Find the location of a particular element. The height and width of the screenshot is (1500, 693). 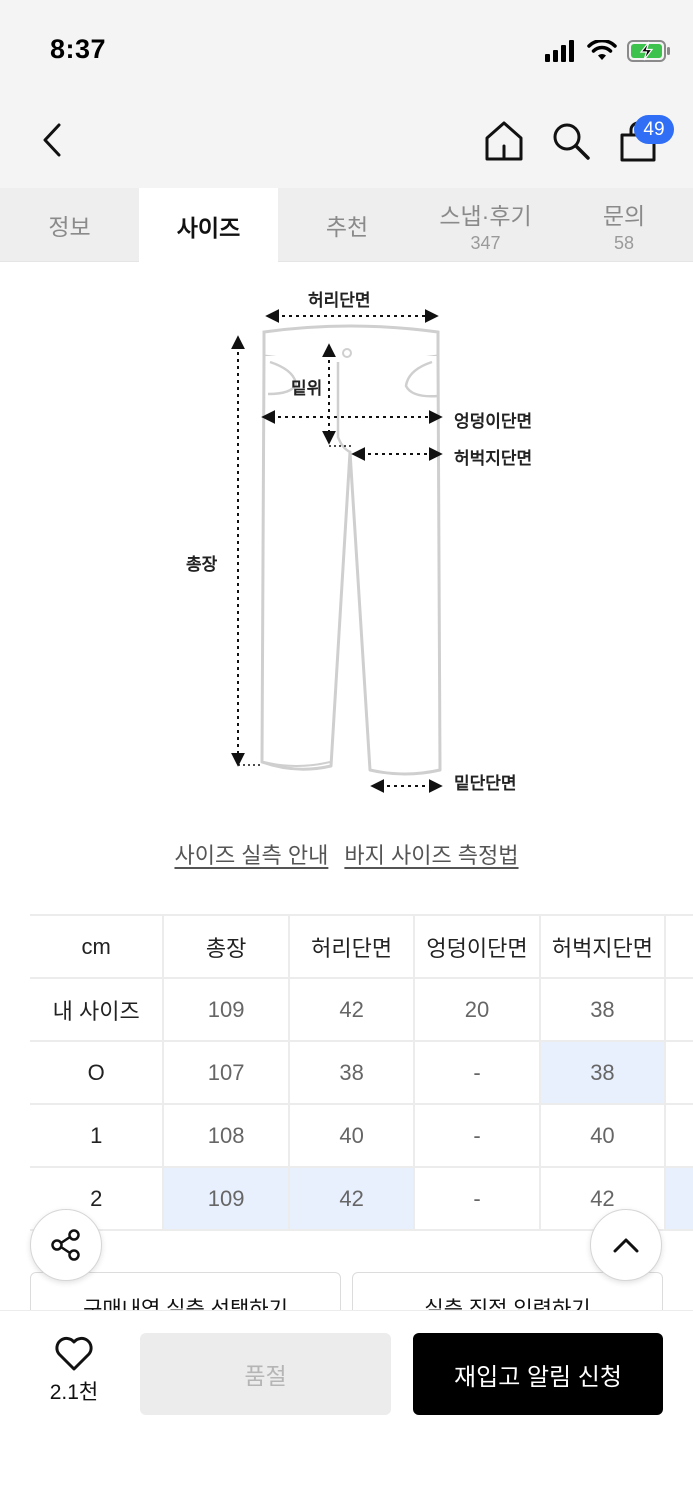

tab-label: 정보 is located at coordinates (69, 227).